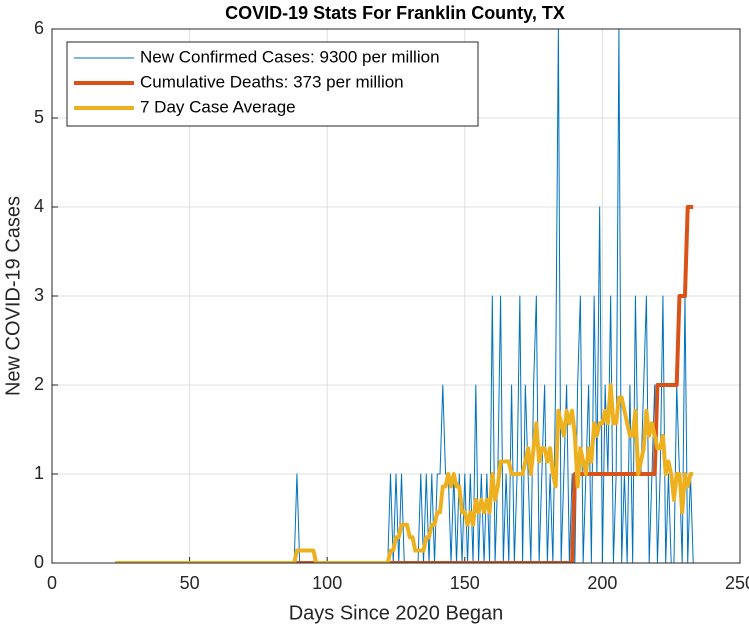 This screenshot has width=749, height=630. What do you see at coordinates (52, 583) in the screenshot?
I see `x-tick-label: 0` at bounding box center [52, 583].